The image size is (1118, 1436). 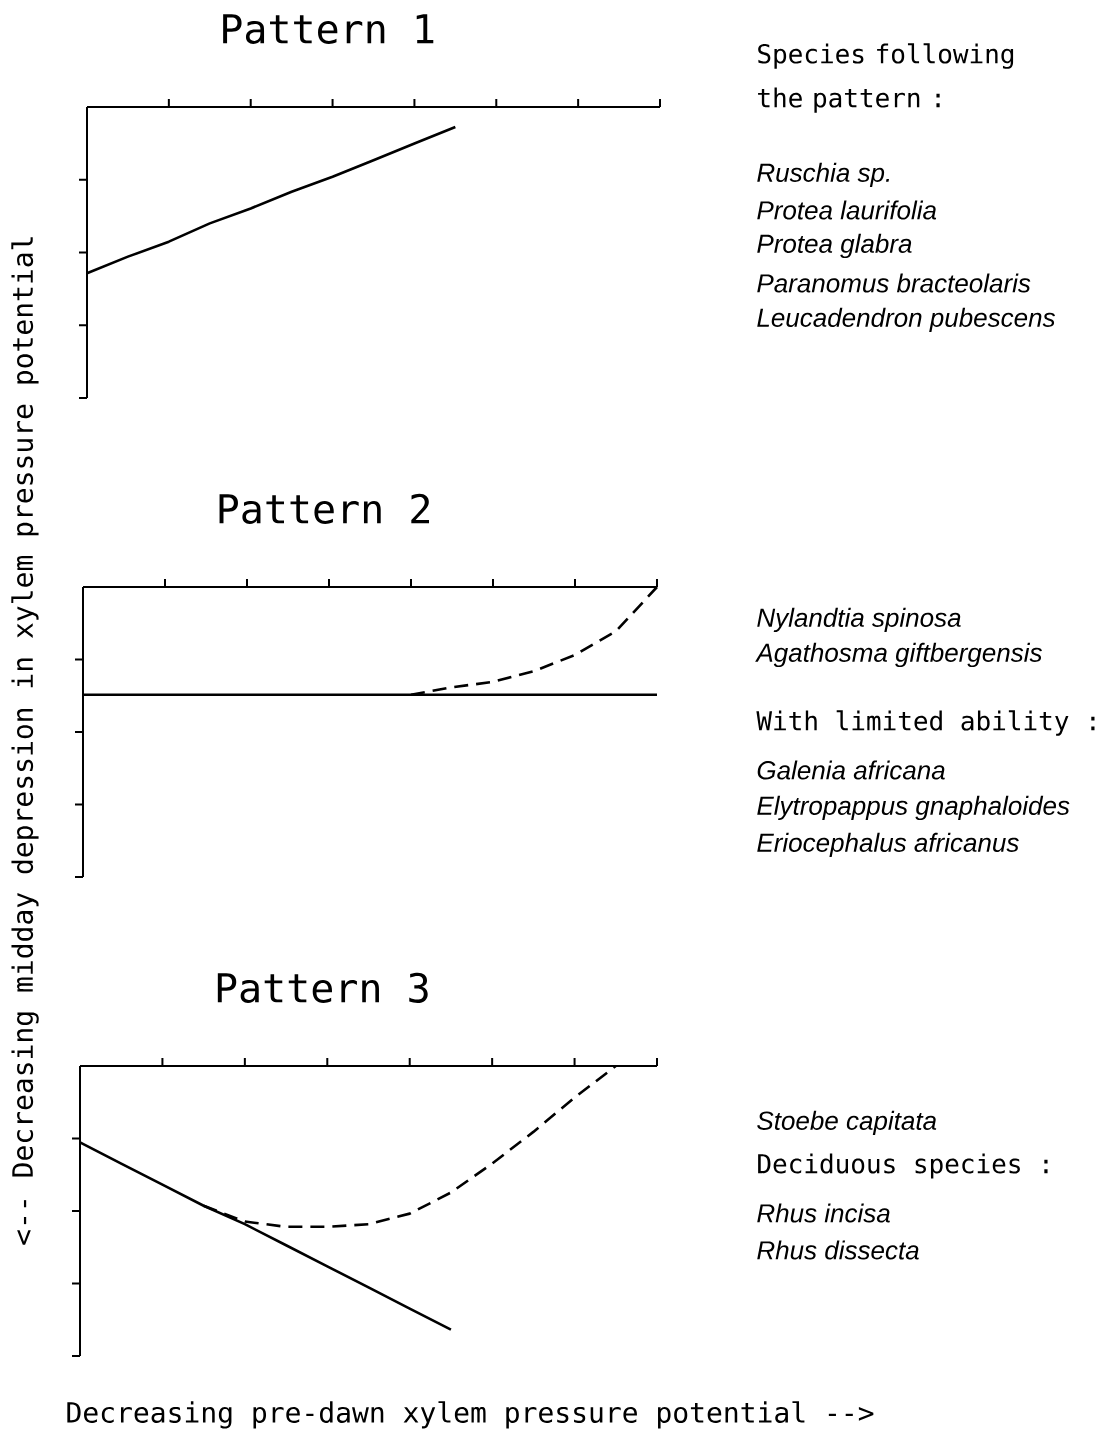 What do you see at coordinates (847, 1123) in the screenshot?
I see `text: Stoebe capitata` at bounding box center [847, 1123].